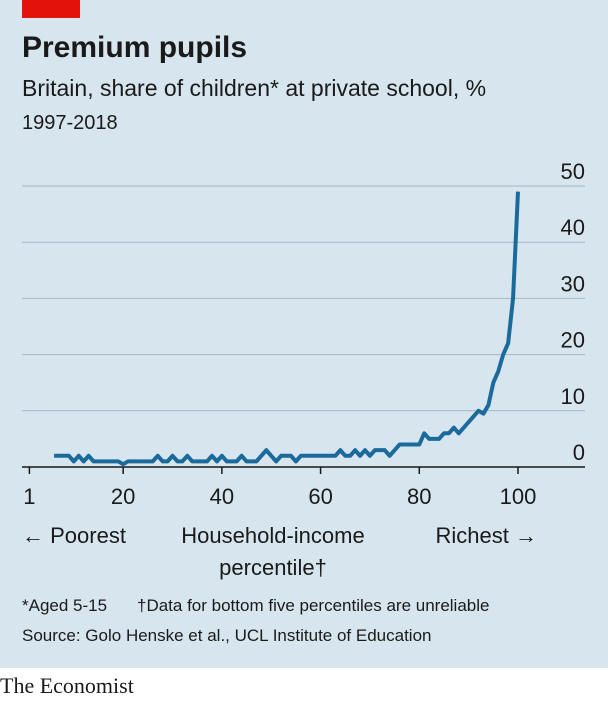 Image resolution: width=608 pixels, height=701 pixels. Describe the element at coordinates (51, 9) in the screenshot. I see `red-tag` at that location.